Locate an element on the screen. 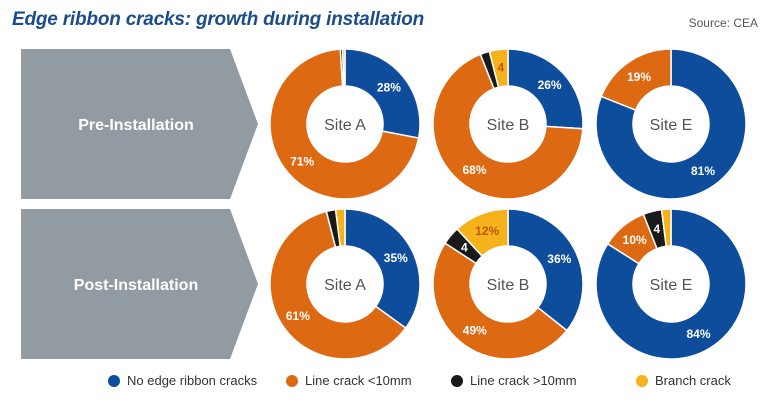 This screenshot has width=770, height=403. donut-post-site-b: 36% 49% 4 12% Site B is located at coordinates (508, 284).